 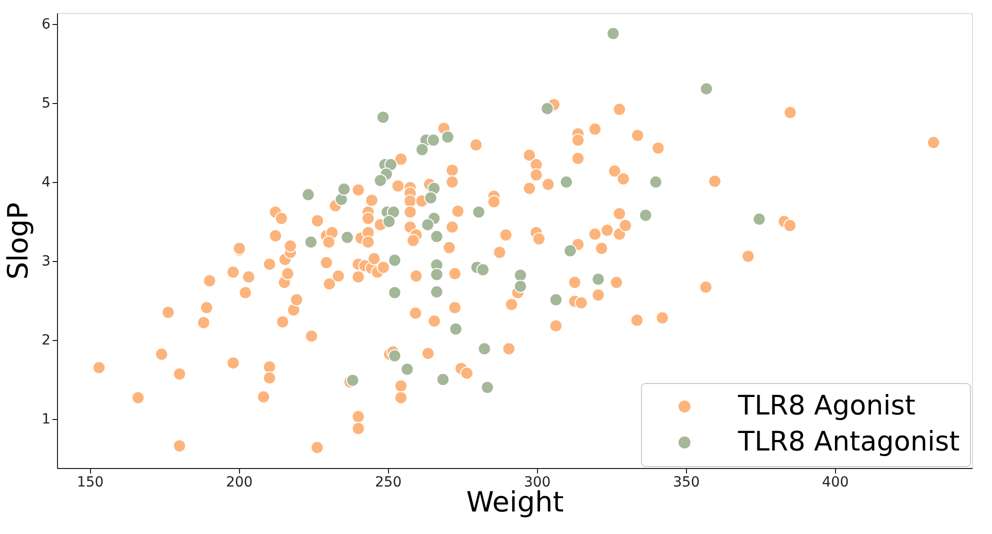 I want to click on legend-label: TLR8 Agonist, so click(x=826, y=406).